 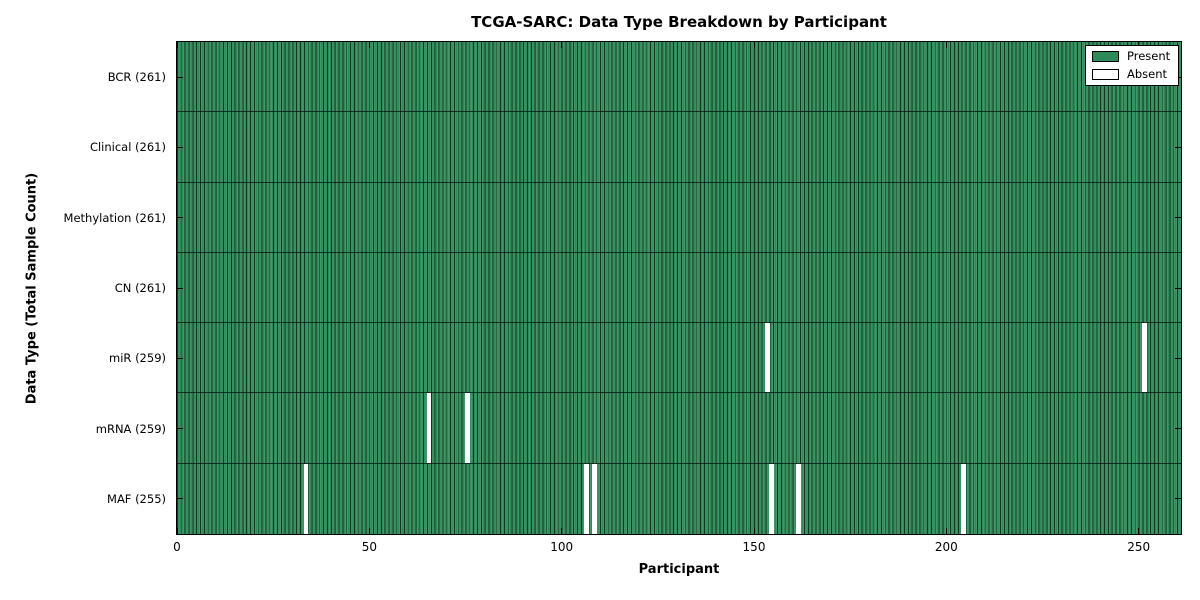 What do you see at coordinates (679, 358) in the screenshot?
I see `heatmap-row-mir` at bounding box center [679, 358].